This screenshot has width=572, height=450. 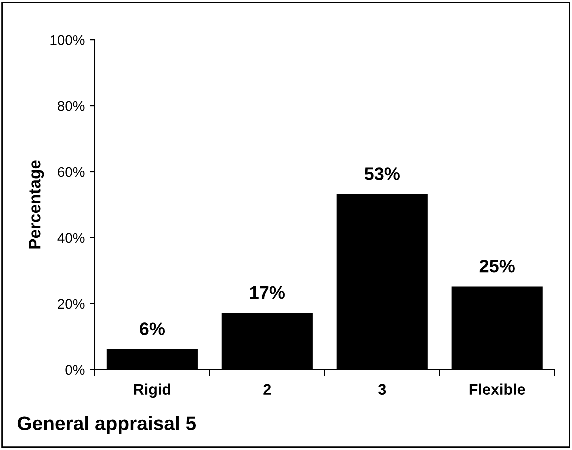 What do you see at coordinates (153, 329) in the screenshot?
I see `data-label: 6%` at bounding box center [153, 329].